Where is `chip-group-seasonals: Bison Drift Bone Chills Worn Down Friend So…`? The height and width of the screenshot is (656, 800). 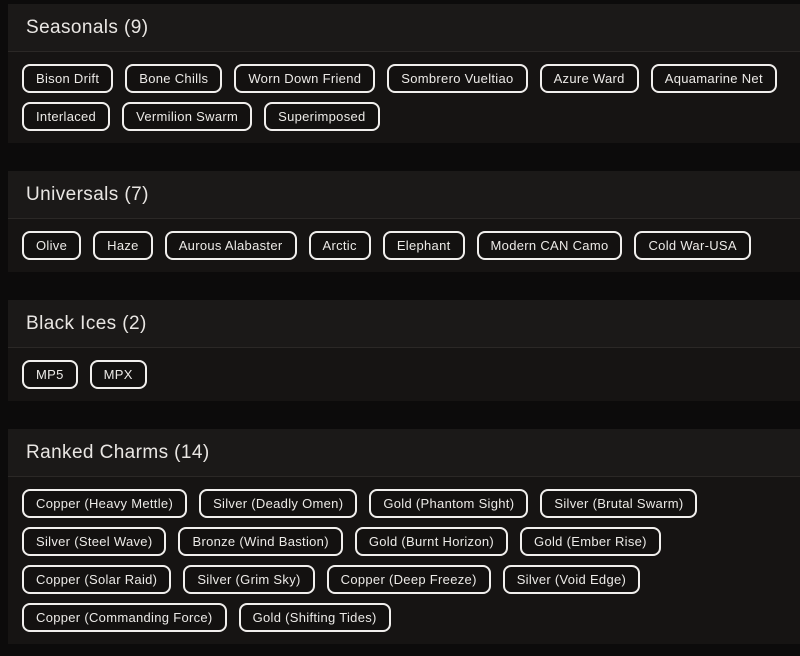
chip-group-seasonals: Bison Drift Bone Chills Worn Down Friend So… is located at coordinates (404, 97).